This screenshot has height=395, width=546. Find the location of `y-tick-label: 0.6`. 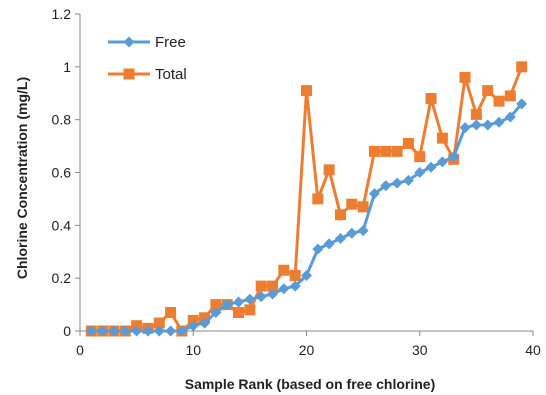

y-tick-label: 0.6 is located at coordinates (62, 173).